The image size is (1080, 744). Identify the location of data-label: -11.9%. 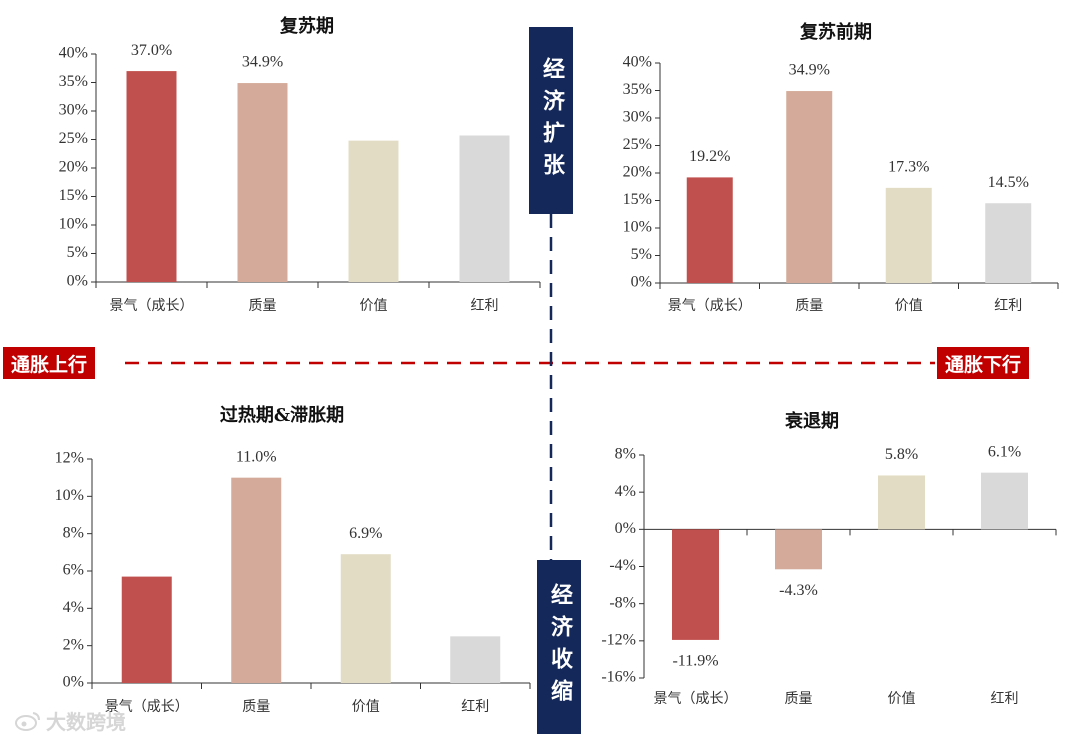
(695, 661).